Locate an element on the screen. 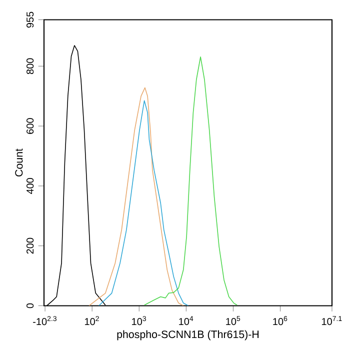  y-tick-label: 200 is located at coordinates (30, 246).